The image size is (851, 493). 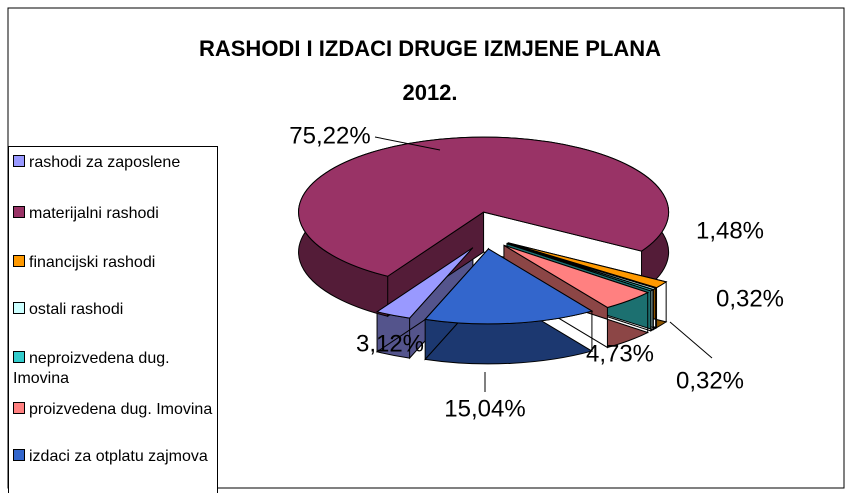 I want to click on legend-label: izdaci za otplatu zajmova, so click(x=118, y=456).